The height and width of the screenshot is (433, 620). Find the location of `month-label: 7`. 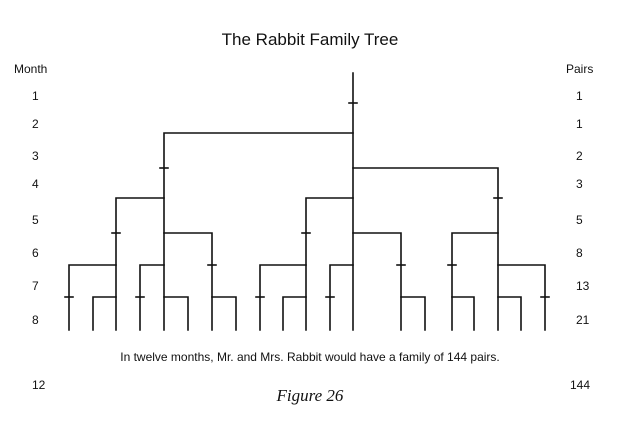

month-label: 7 is located at coordinates (35, 286).